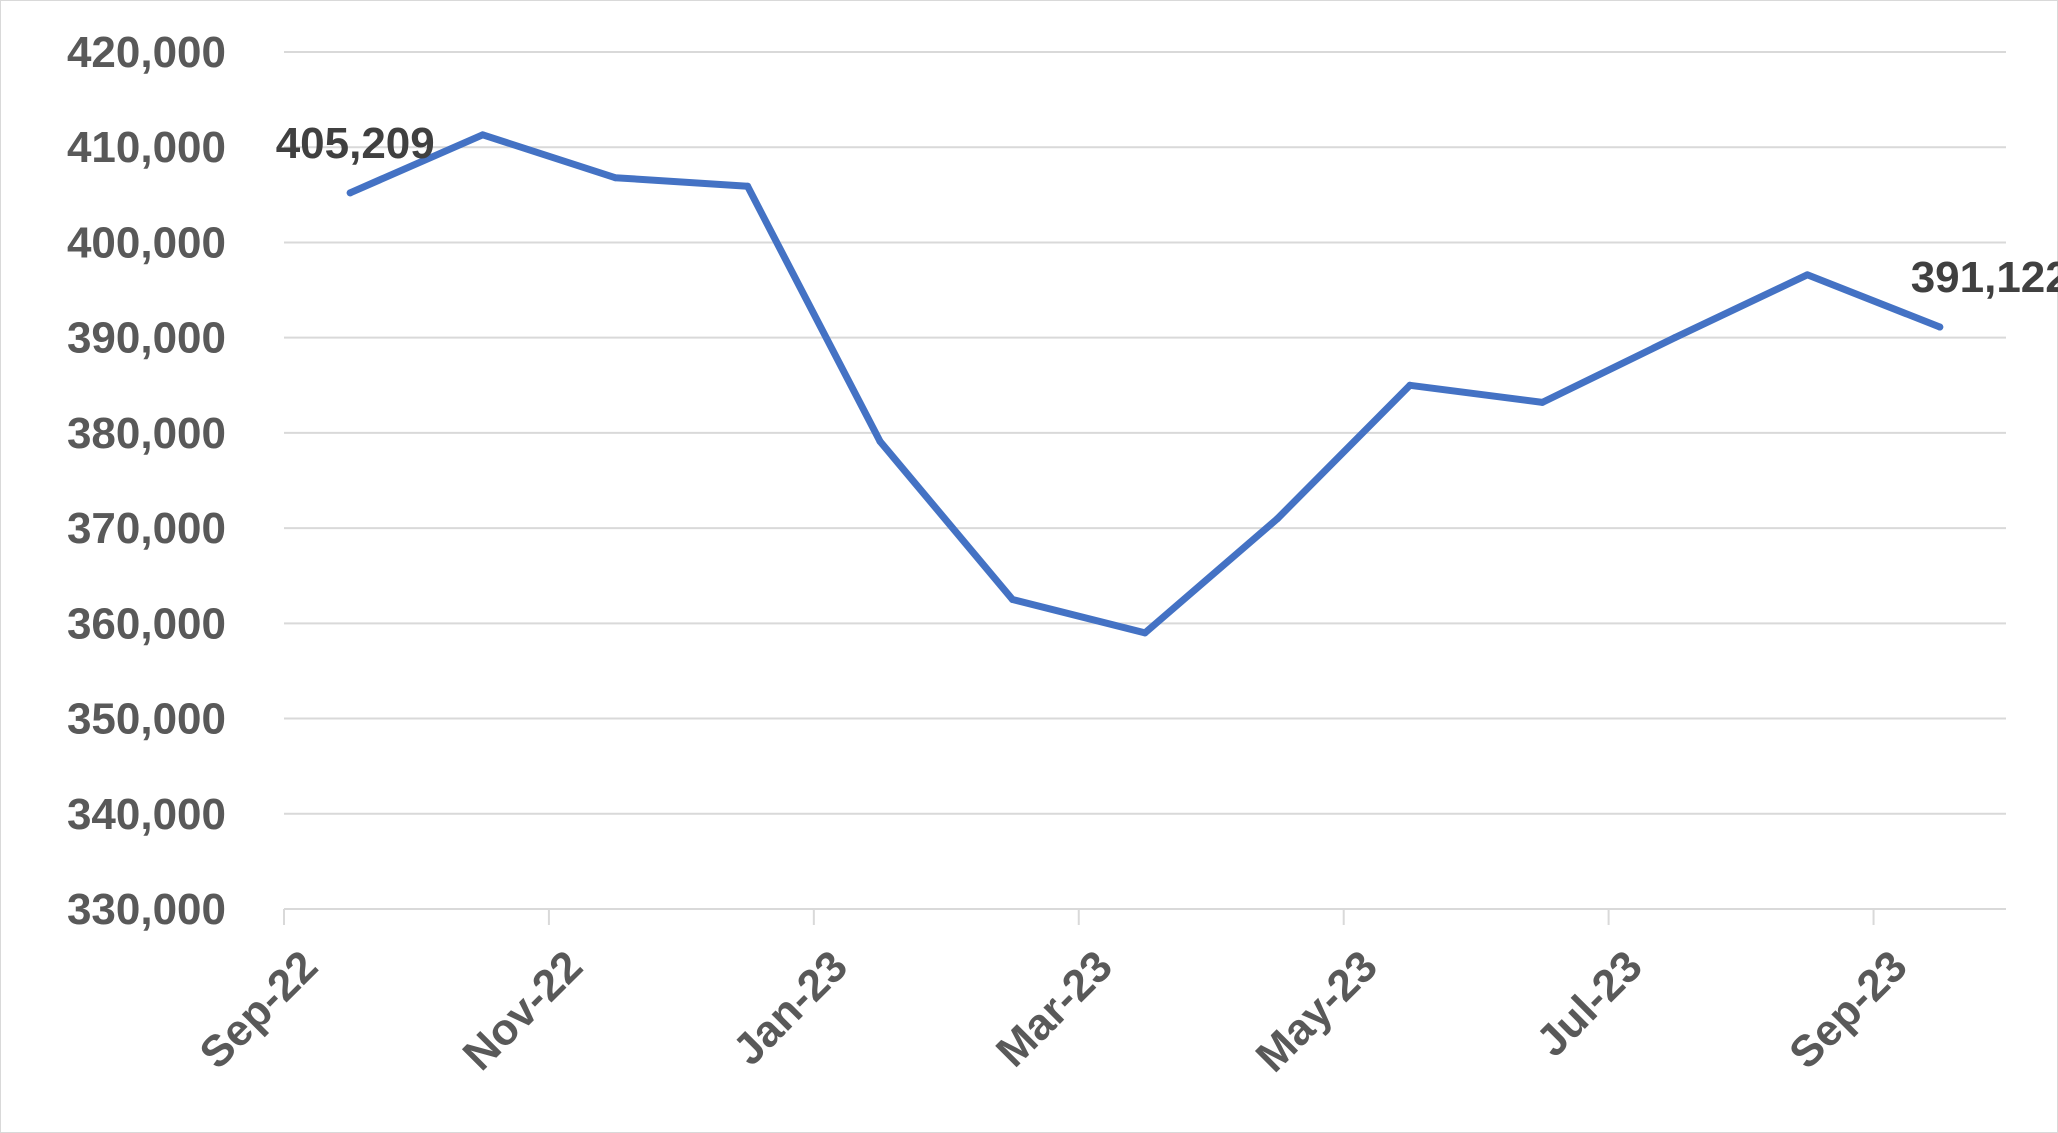 Image resolution: width=2058 pixels, height=1133 pixels. Describe the element at coordinates (1589, 1003) in the screenshot. I see `x-tick-label: Jul-23` at that location.